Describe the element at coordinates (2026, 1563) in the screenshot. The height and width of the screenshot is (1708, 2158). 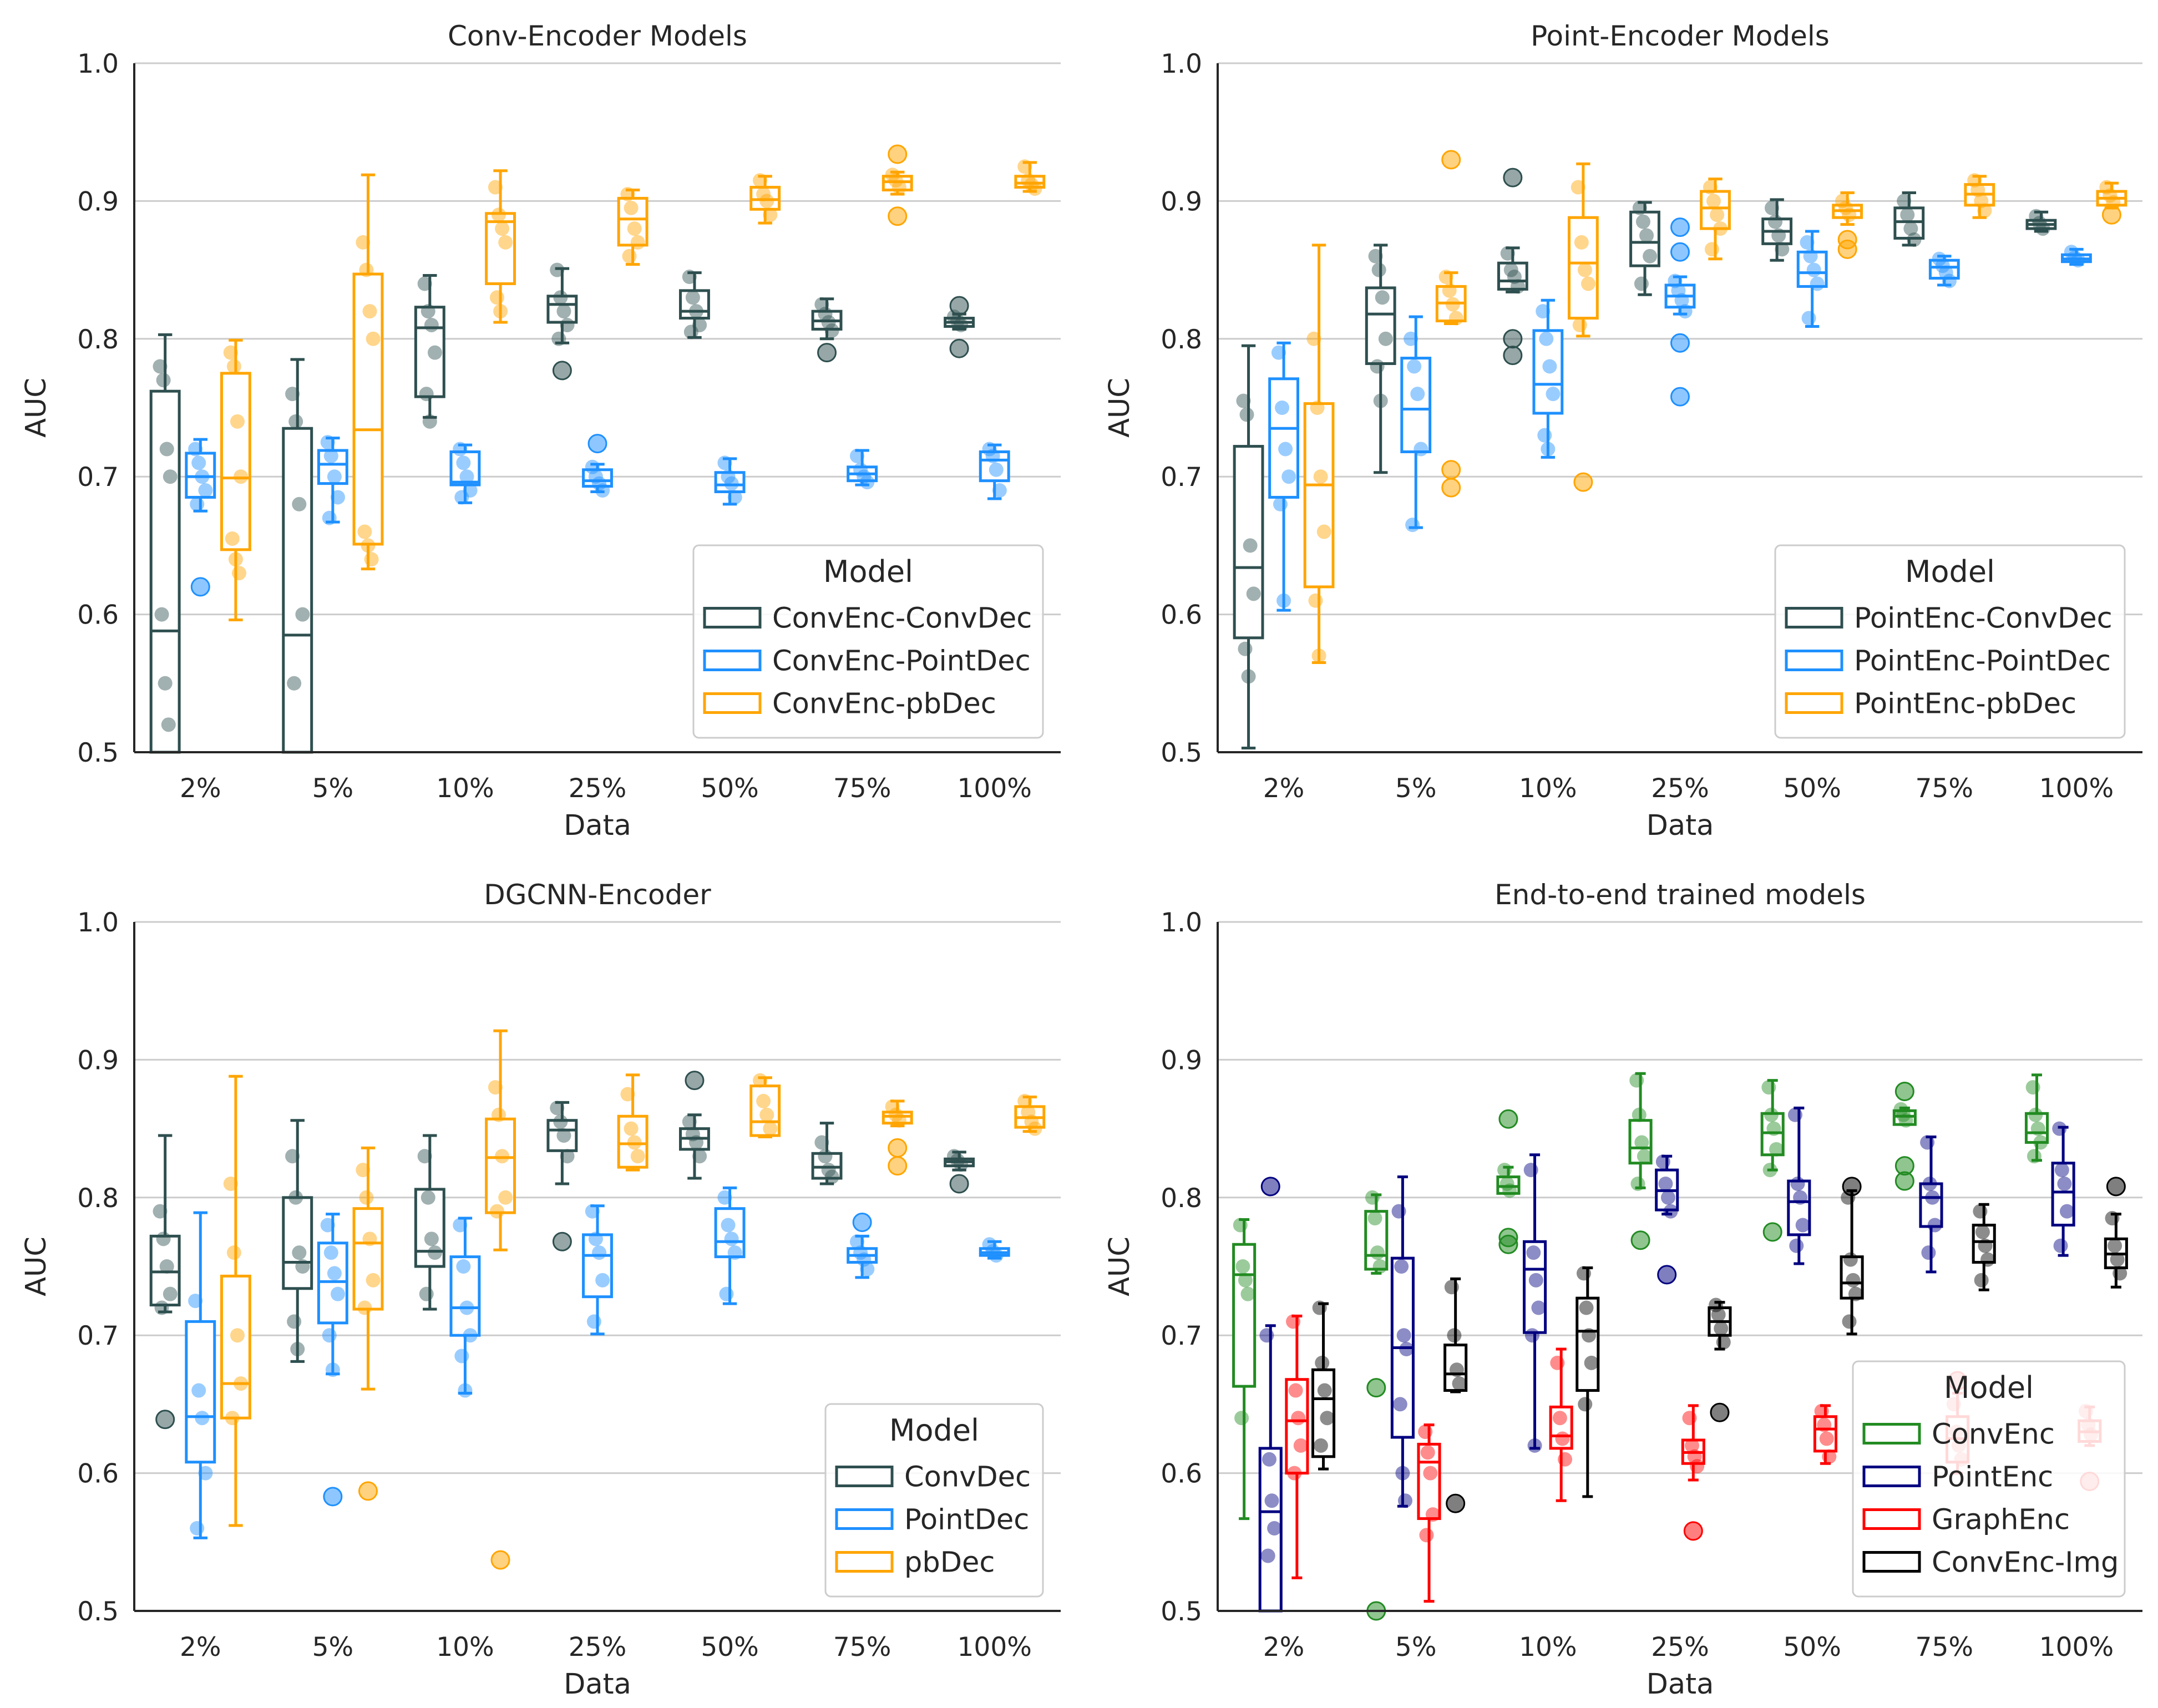
I see `legend-label: ConvEnc-Img` at that location.